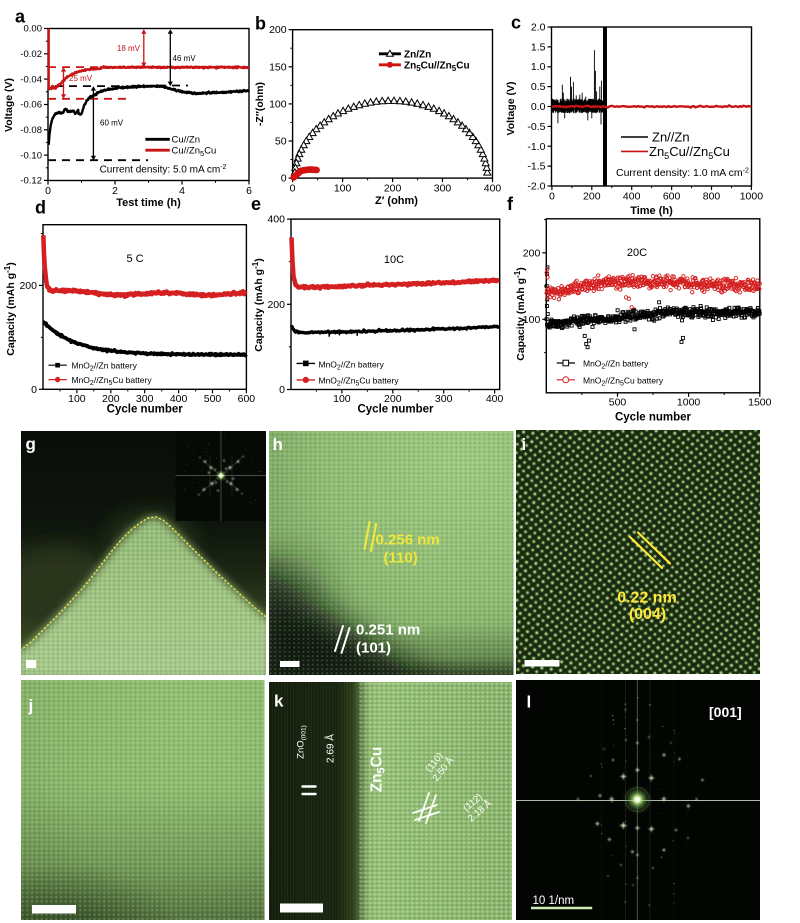 The height and width of the screenshot is (923, 800). I want to click on svg-text: [001], so click(725, 712).